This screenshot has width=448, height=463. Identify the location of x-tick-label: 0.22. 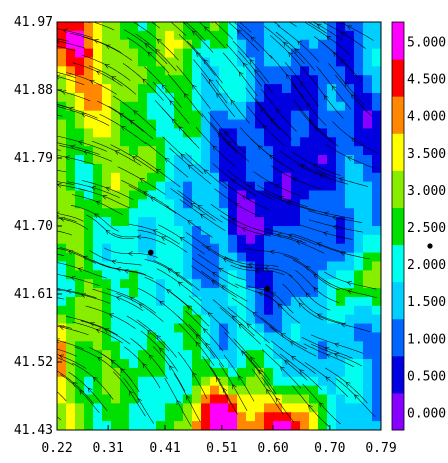
(56, 448).